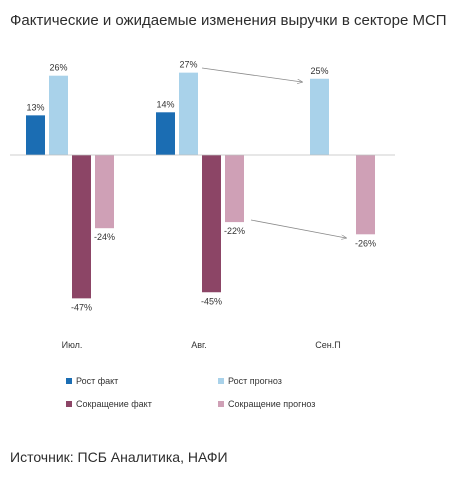 The width and height of the screenshot is (461, 477). I want to click on data-label-3-1: -47%, so click(81, 307).